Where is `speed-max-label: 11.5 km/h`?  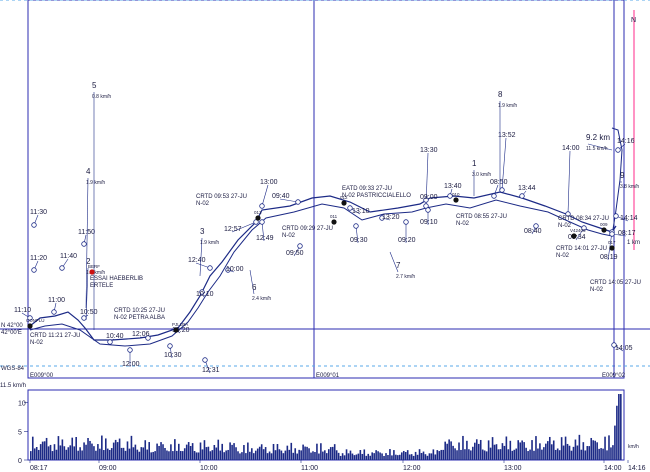
speed-max-label: 11.5 km/h is located at coordinates (13, 386).